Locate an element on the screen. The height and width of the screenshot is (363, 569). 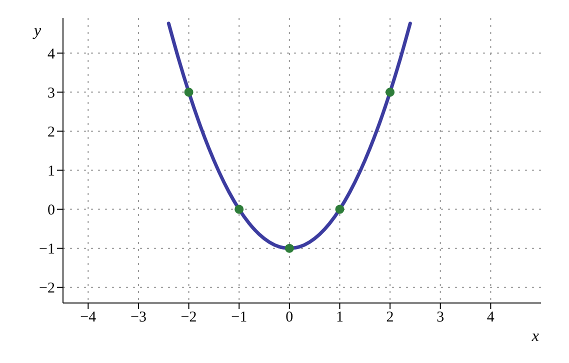
x-tick-label: −4 is located at coordinates (88, 318).